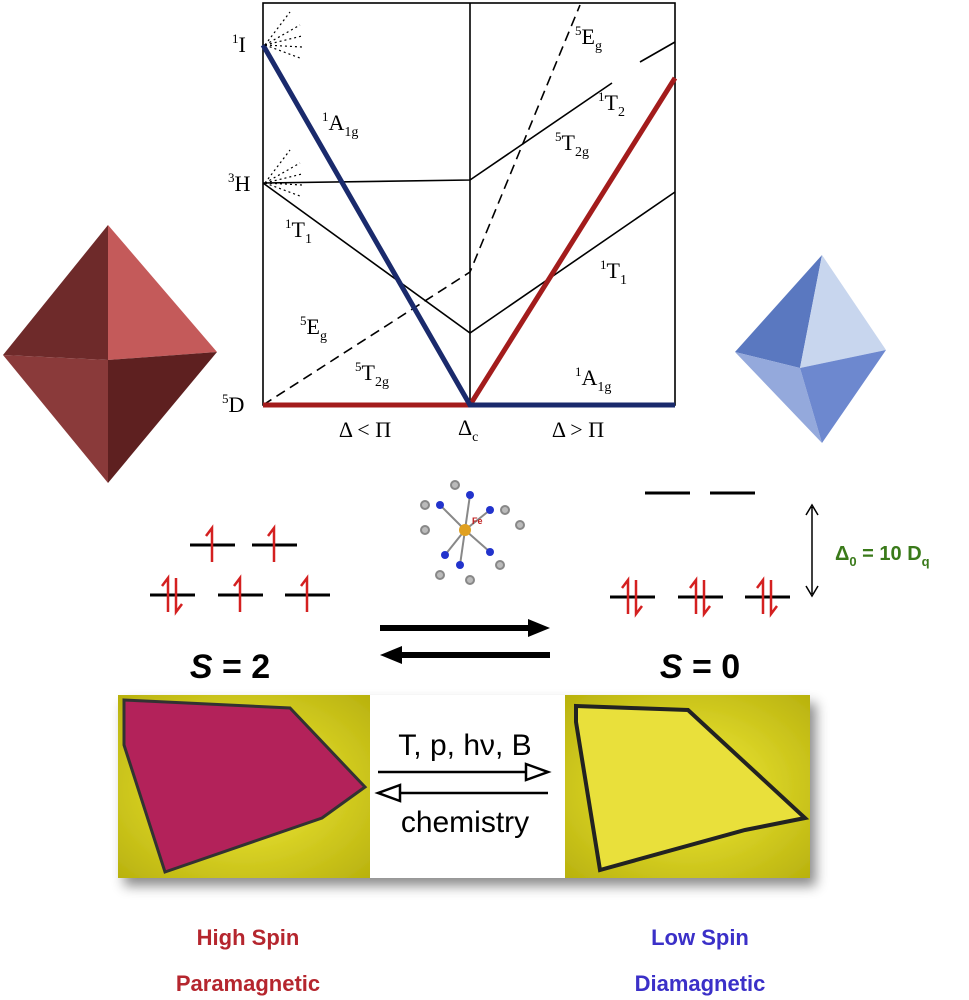 This screenshot has height=1000, width=969. What do you see at coordinates (243, 183) in the screenshot?
I see `term-symbol: H` at bounding box center [243, 183].